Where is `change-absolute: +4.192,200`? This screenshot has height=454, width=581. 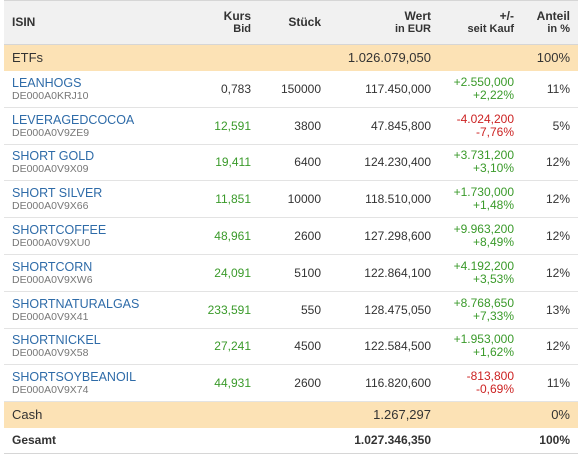
change-absolute: +4.192,200 is located at coordinates (483, 265).